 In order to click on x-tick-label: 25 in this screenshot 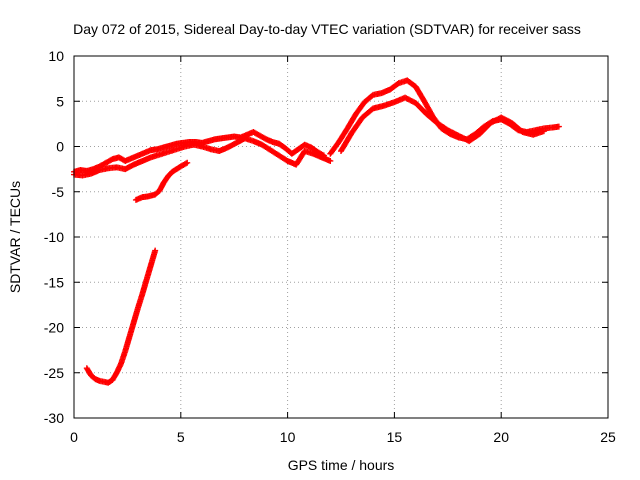, I will do `click(608, 437)`.